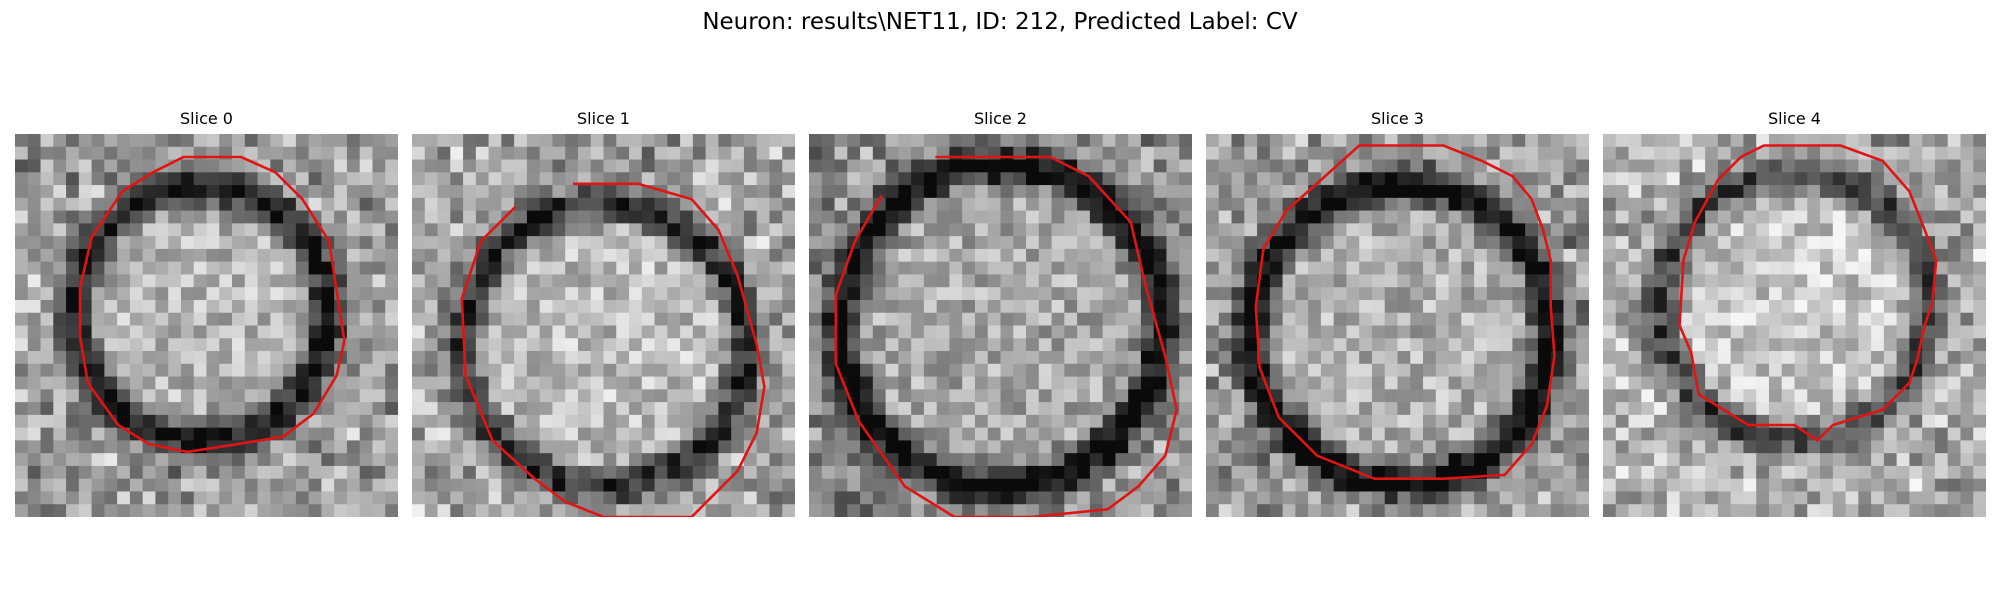 The width and height of the screenshot is (2000, 600). Describe the element at coordinates (212, 304) in the screenshot. I see `segmentation-contour` at that location.